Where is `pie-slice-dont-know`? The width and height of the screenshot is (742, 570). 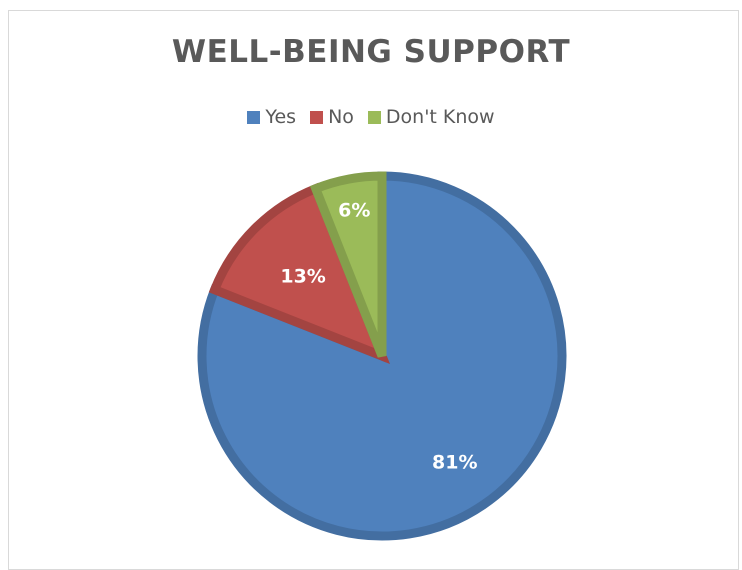 pie-slice-dont-know is located at coordinates (348, 264).